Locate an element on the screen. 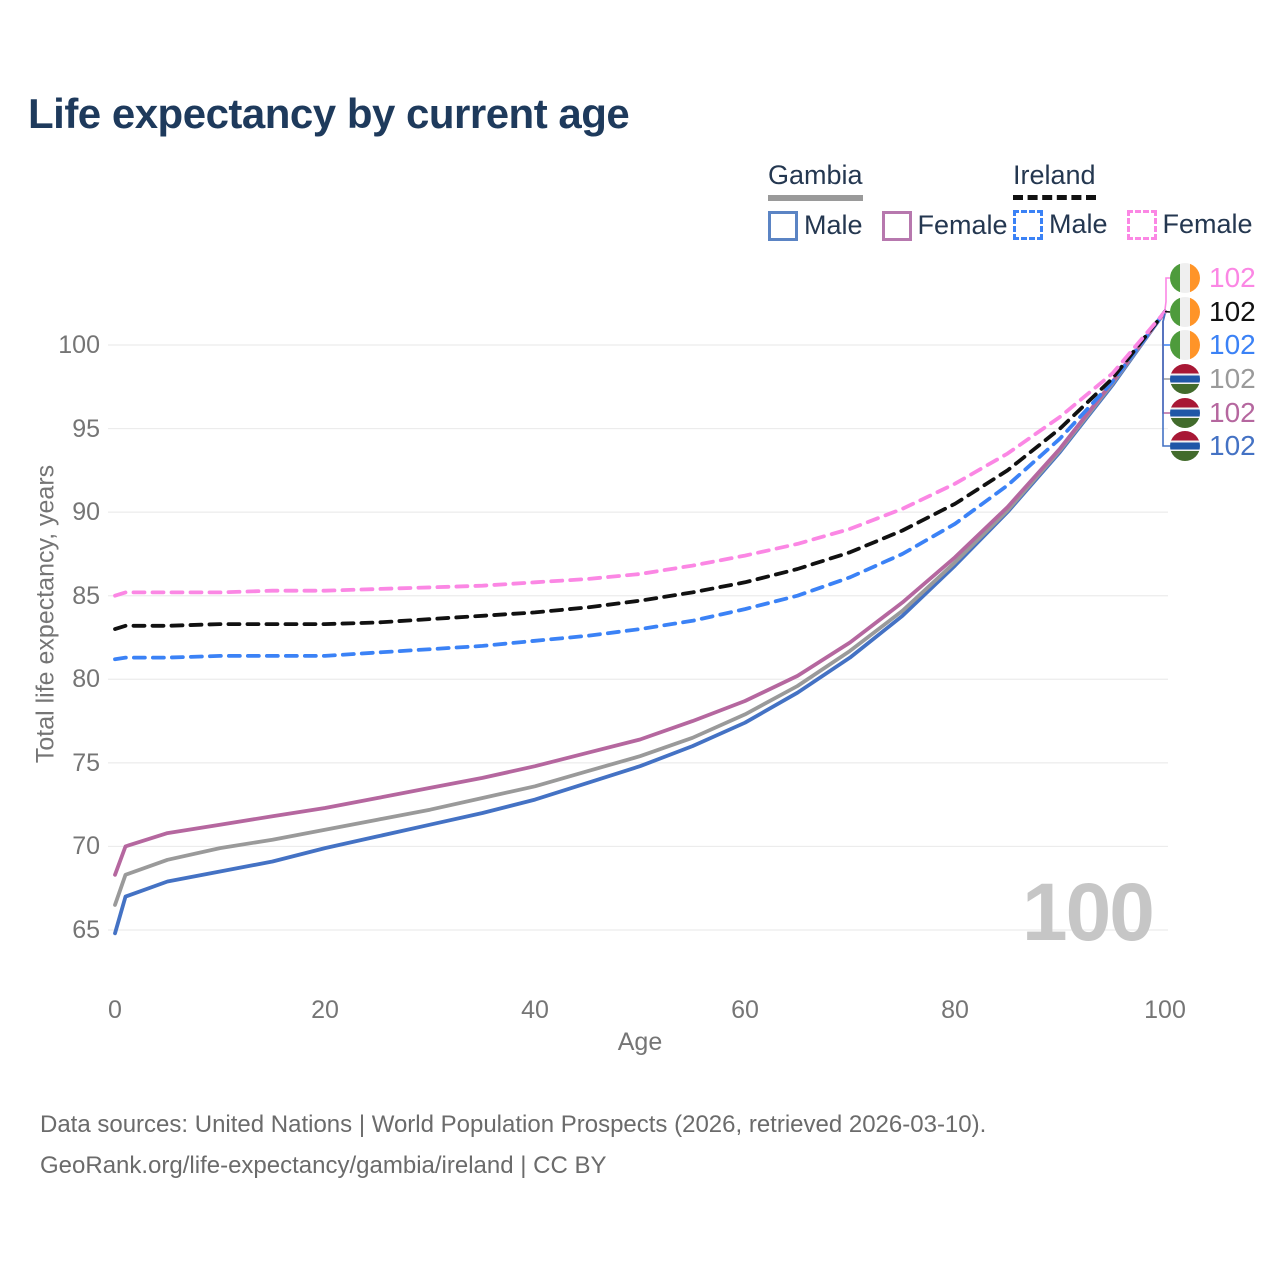 The width and height of the screenshot is (1280, 1280). leader-line-gambia-female is located at coordinates (1166, 363).